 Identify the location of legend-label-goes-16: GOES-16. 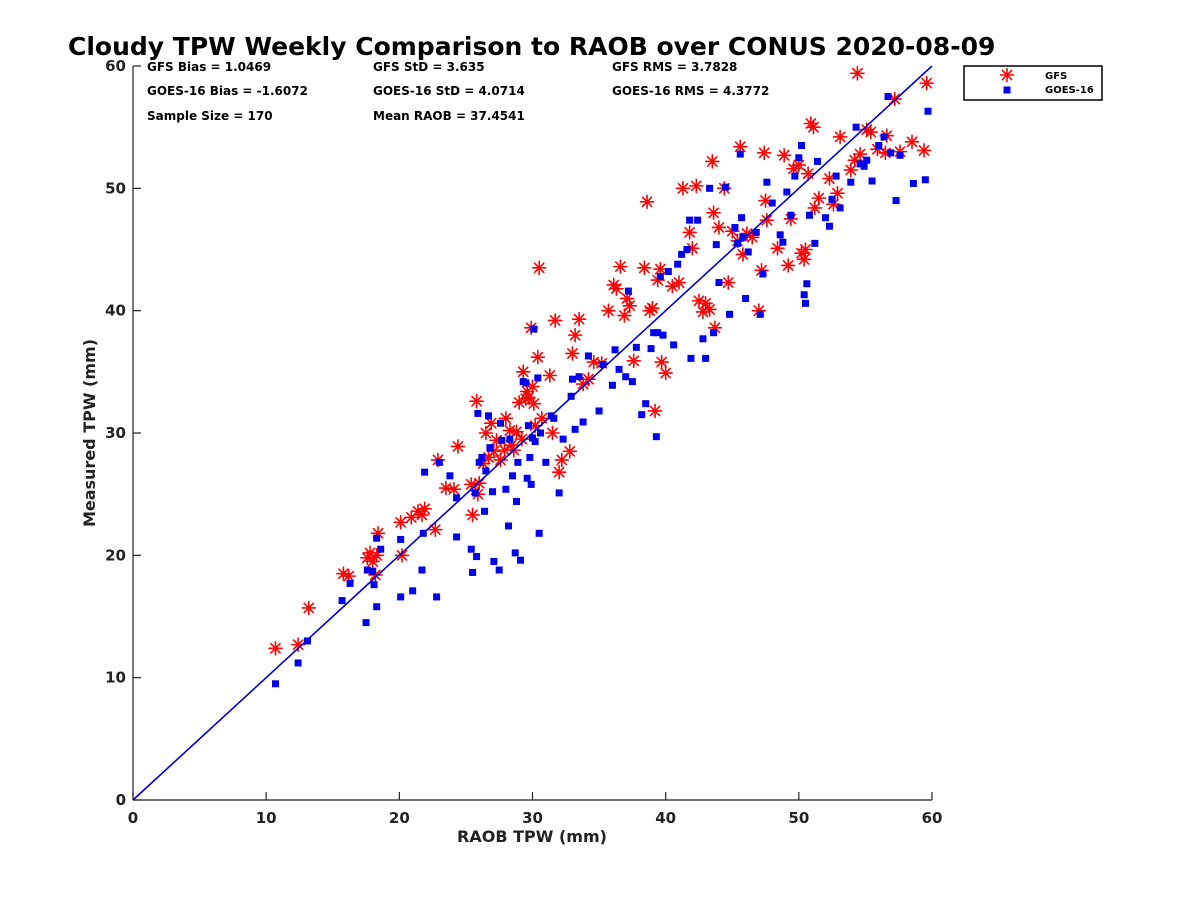
(1069, 90).